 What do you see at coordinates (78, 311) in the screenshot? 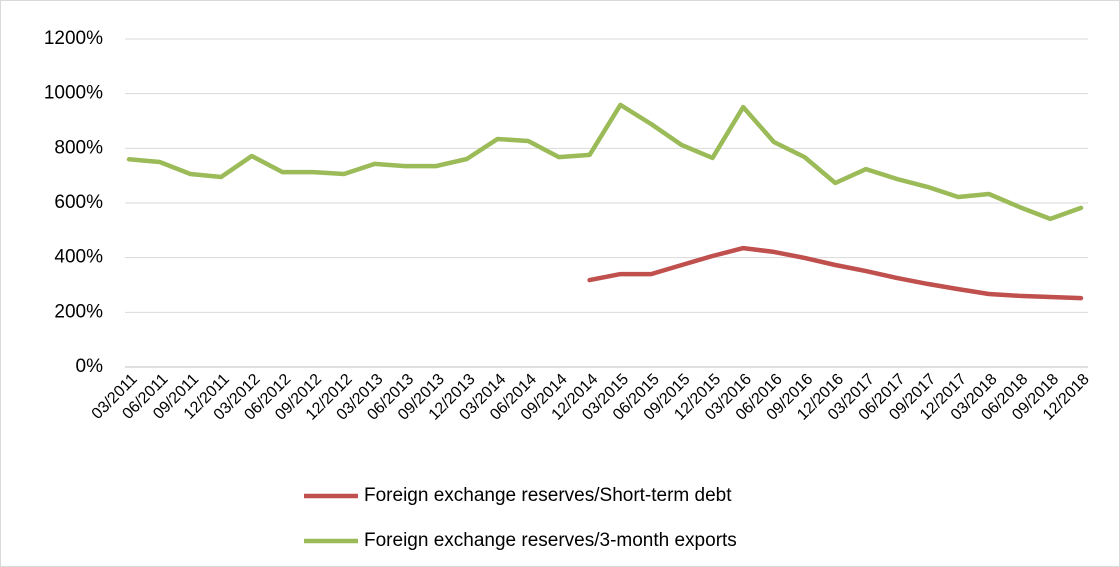
I see `y-tick-label: 200%` at bounding box center [78, 311].